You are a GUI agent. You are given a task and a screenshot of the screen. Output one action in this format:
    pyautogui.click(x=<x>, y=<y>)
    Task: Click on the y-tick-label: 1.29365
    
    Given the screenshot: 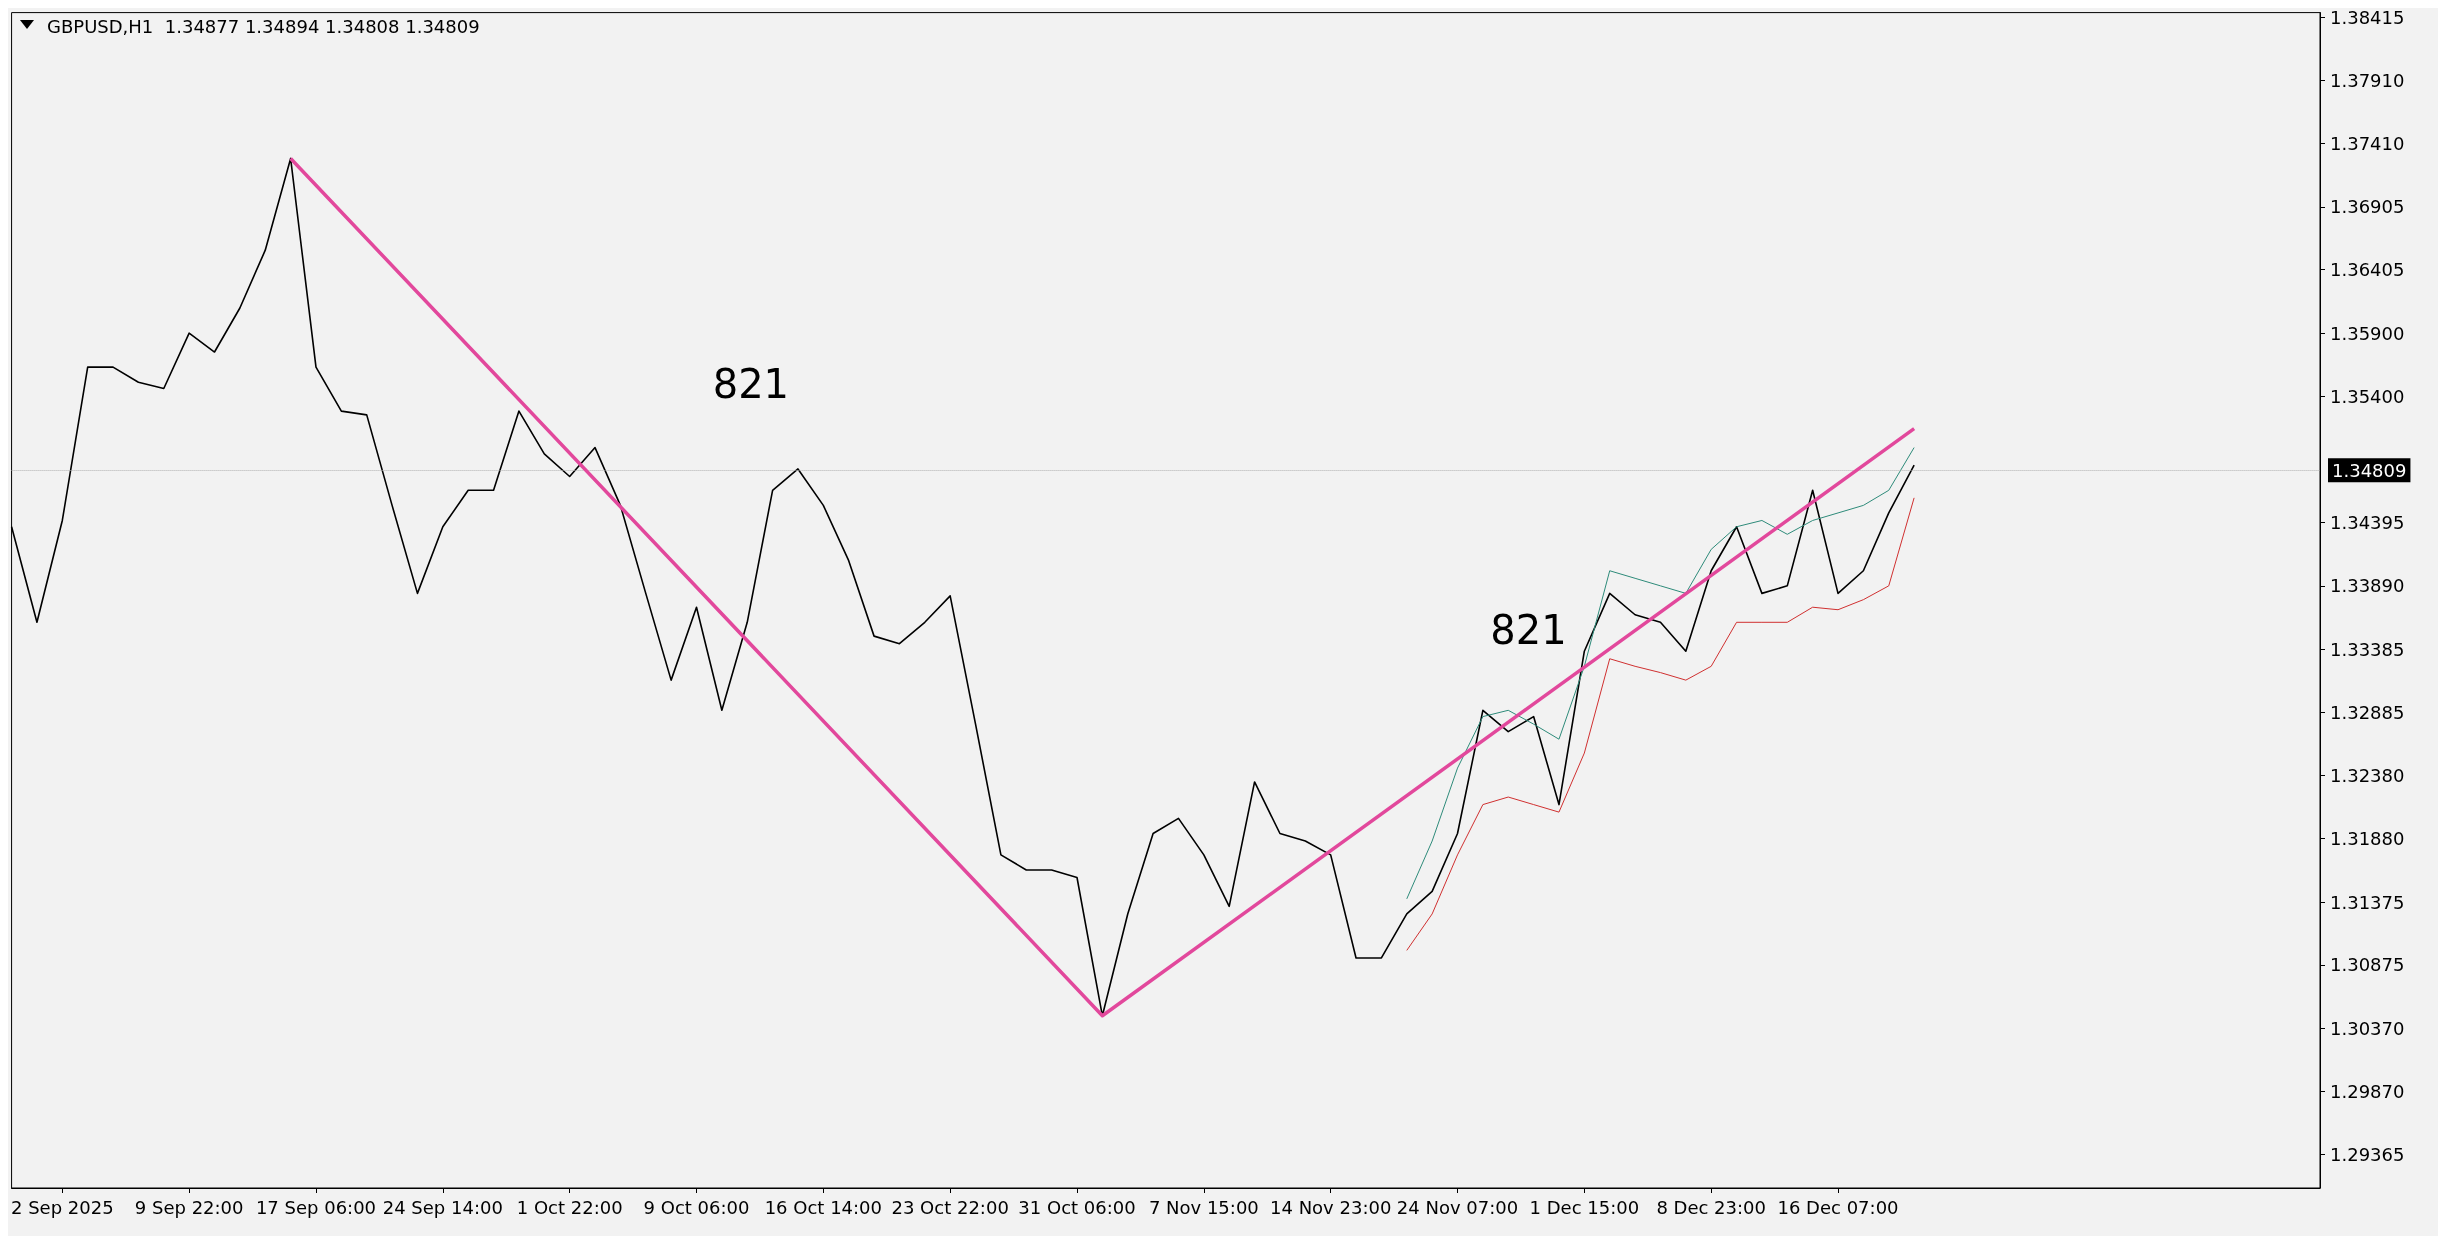 What is the action you would take?
    pyautogui.click(x=2367, y=1155)
    